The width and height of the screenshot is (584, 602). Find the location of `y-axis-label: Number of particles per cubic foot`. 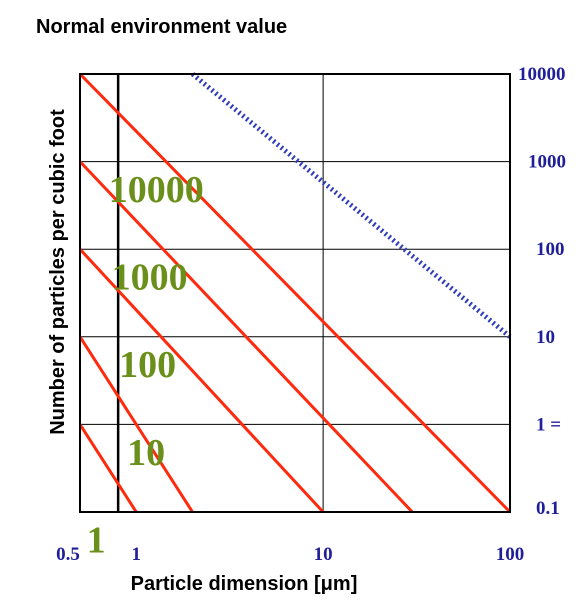

y-axis-label: Number of particles per cubic foot is located at coordinates (58, 272).